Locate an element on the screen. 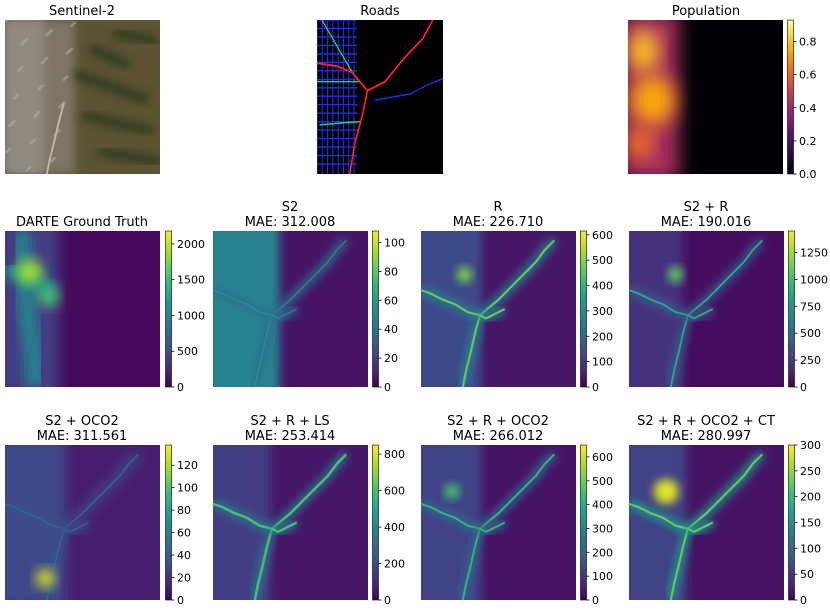 Image resolution: width=830 pixels, height=611 pixels. colorbar-tick-label: 50 is located at coordinates (807, 574).